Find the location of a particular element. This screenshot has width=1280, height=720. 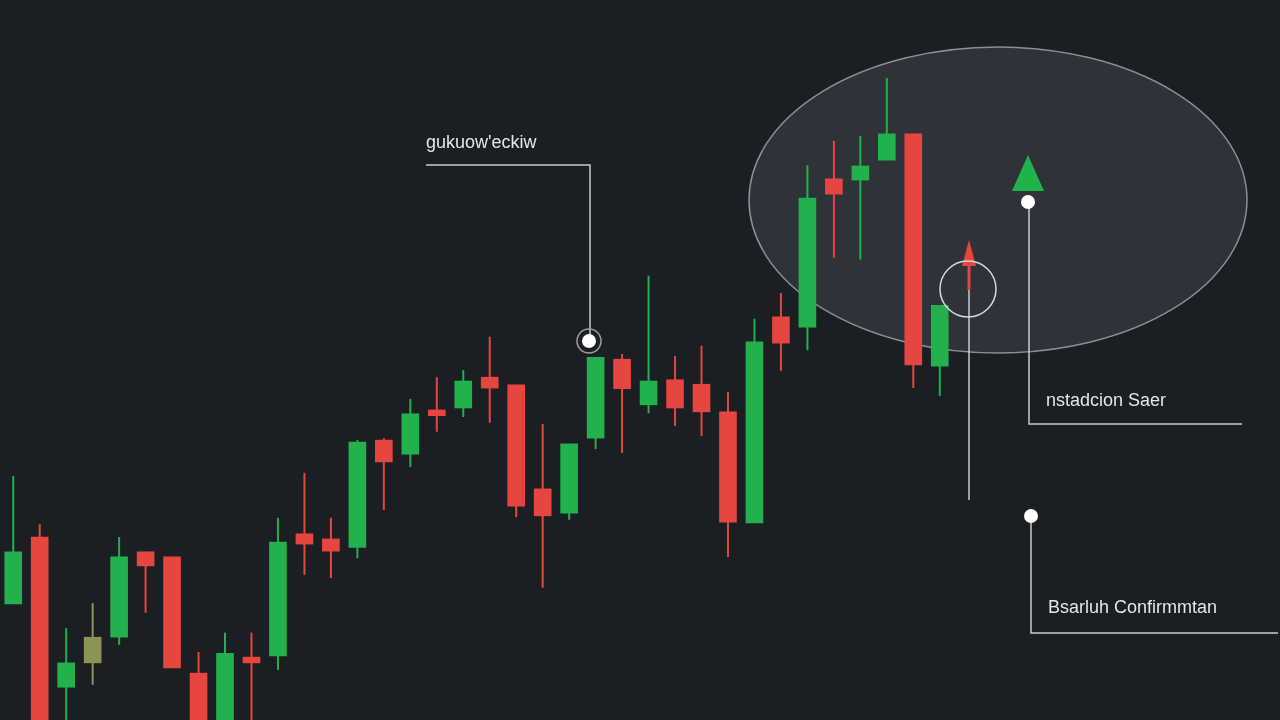

text: Bsarluh Confirmmtan is located at coordinates (1133, 607).